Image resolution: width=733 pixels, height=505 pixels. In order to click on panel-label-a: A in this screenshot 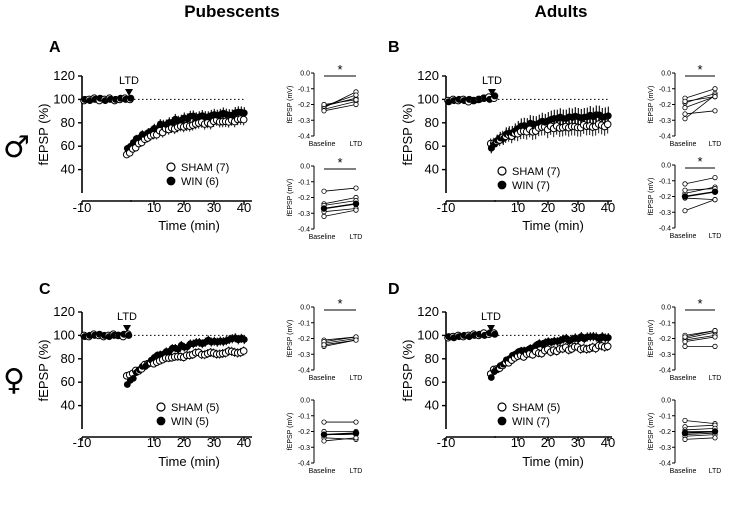, I will do `click(55, 47)`.